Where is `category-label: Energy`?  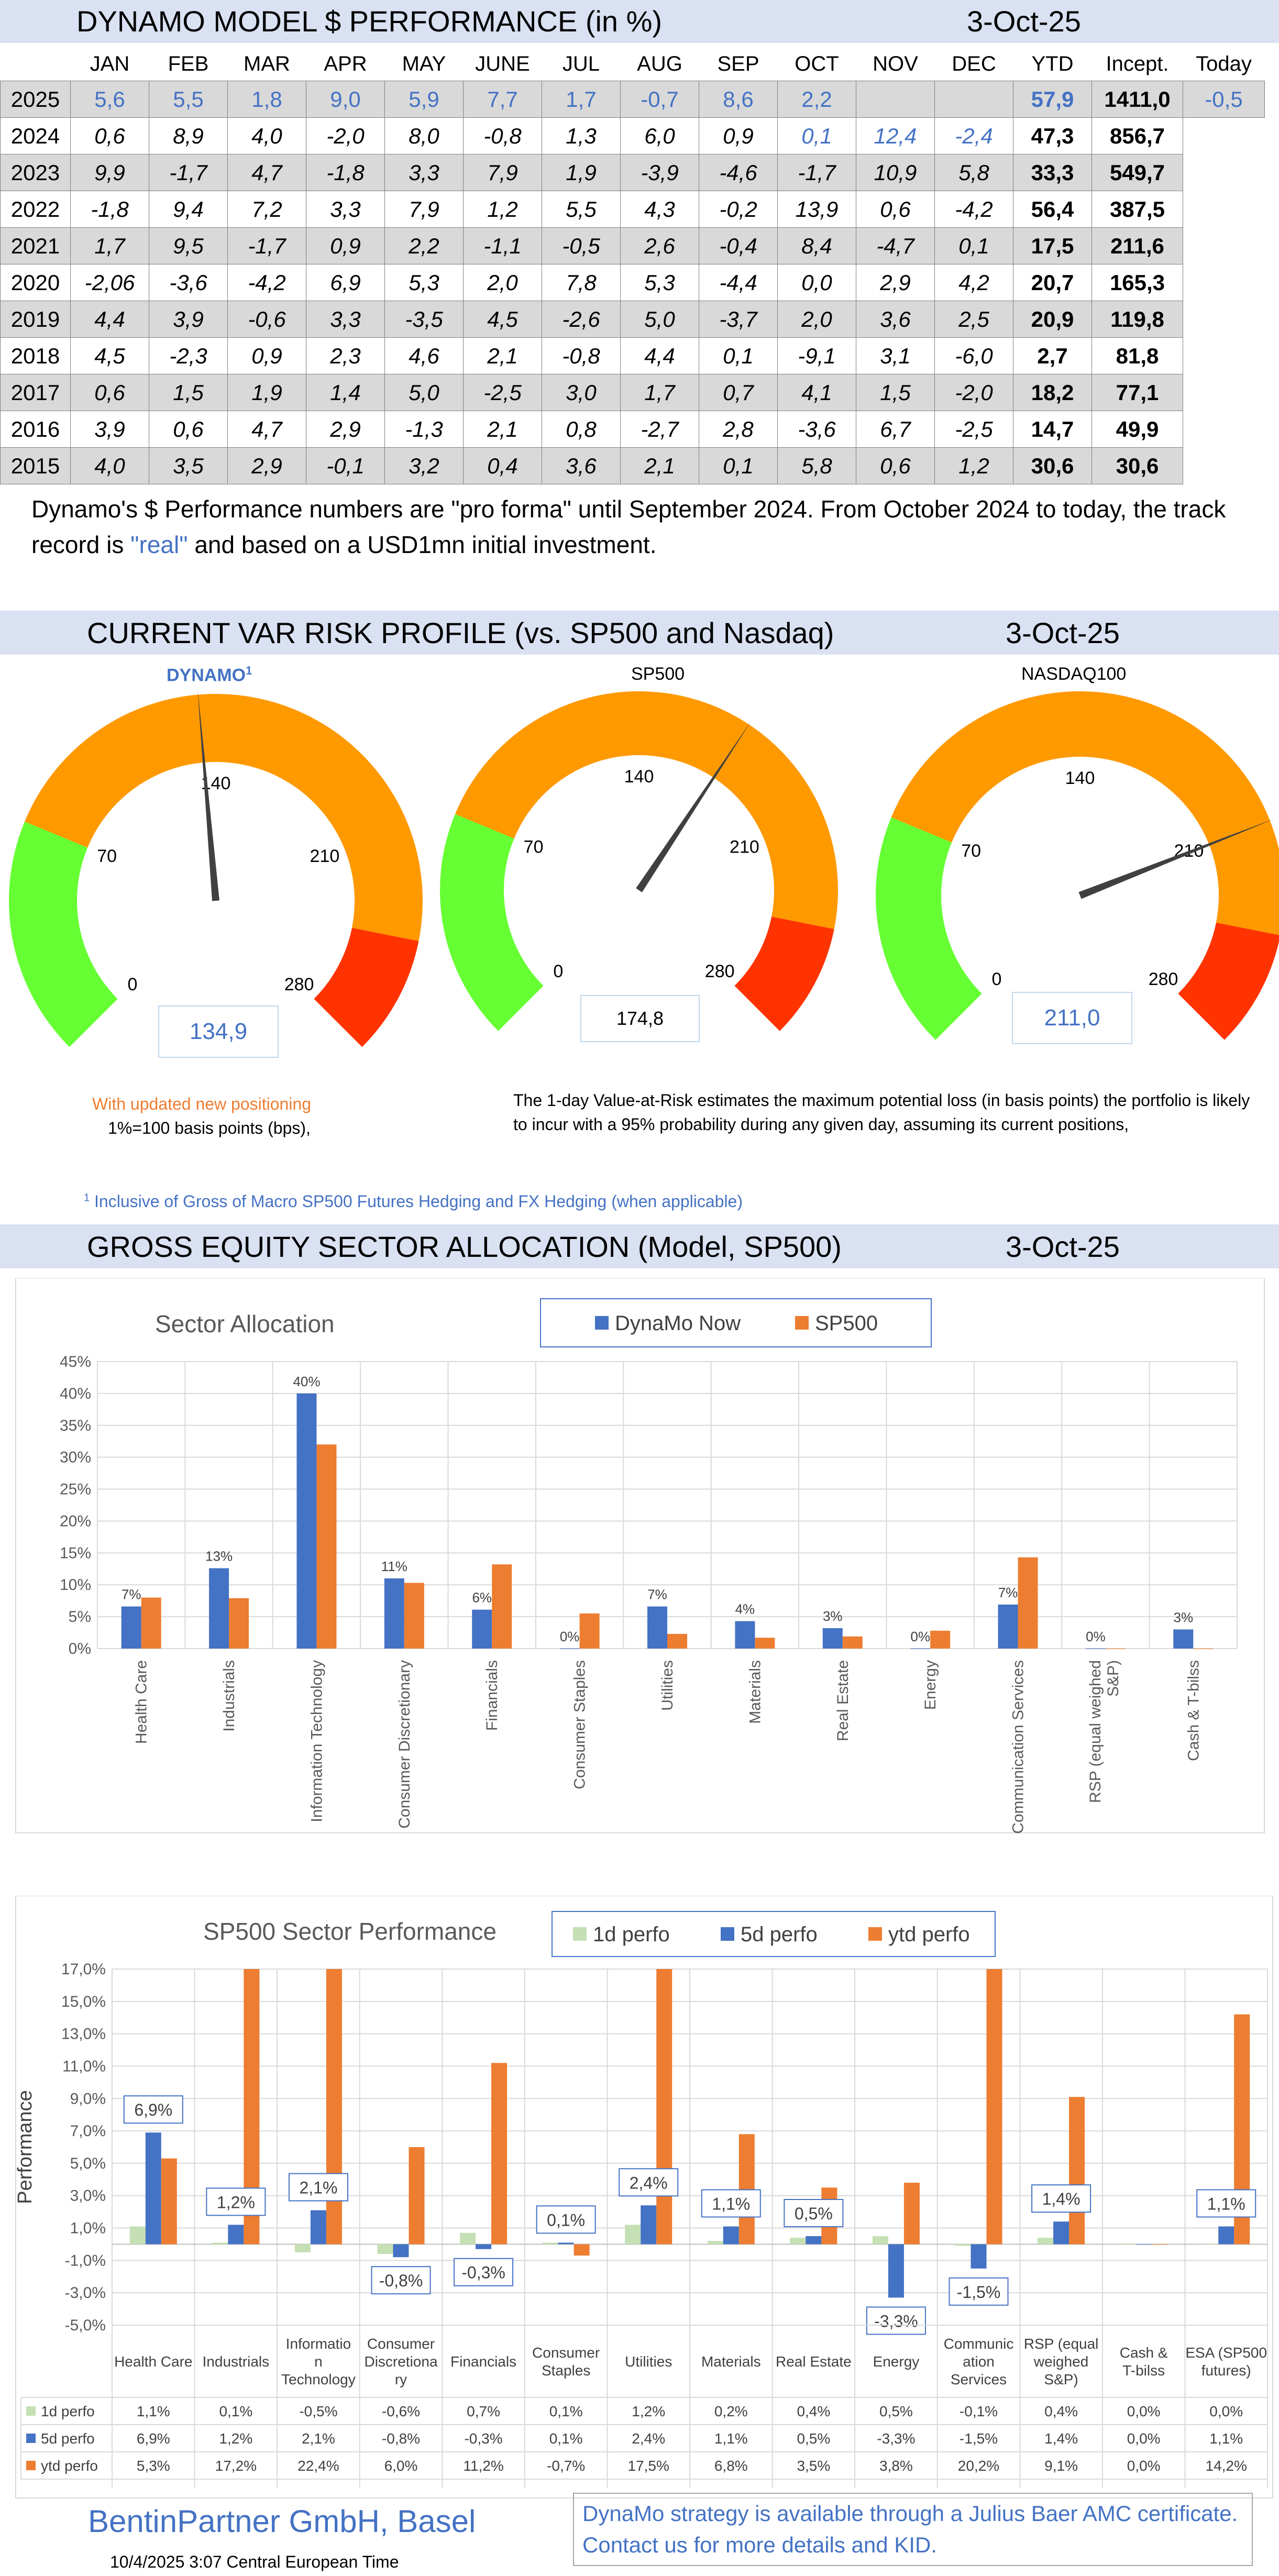
category-label: Energy is located at coordinates (931, 1685).